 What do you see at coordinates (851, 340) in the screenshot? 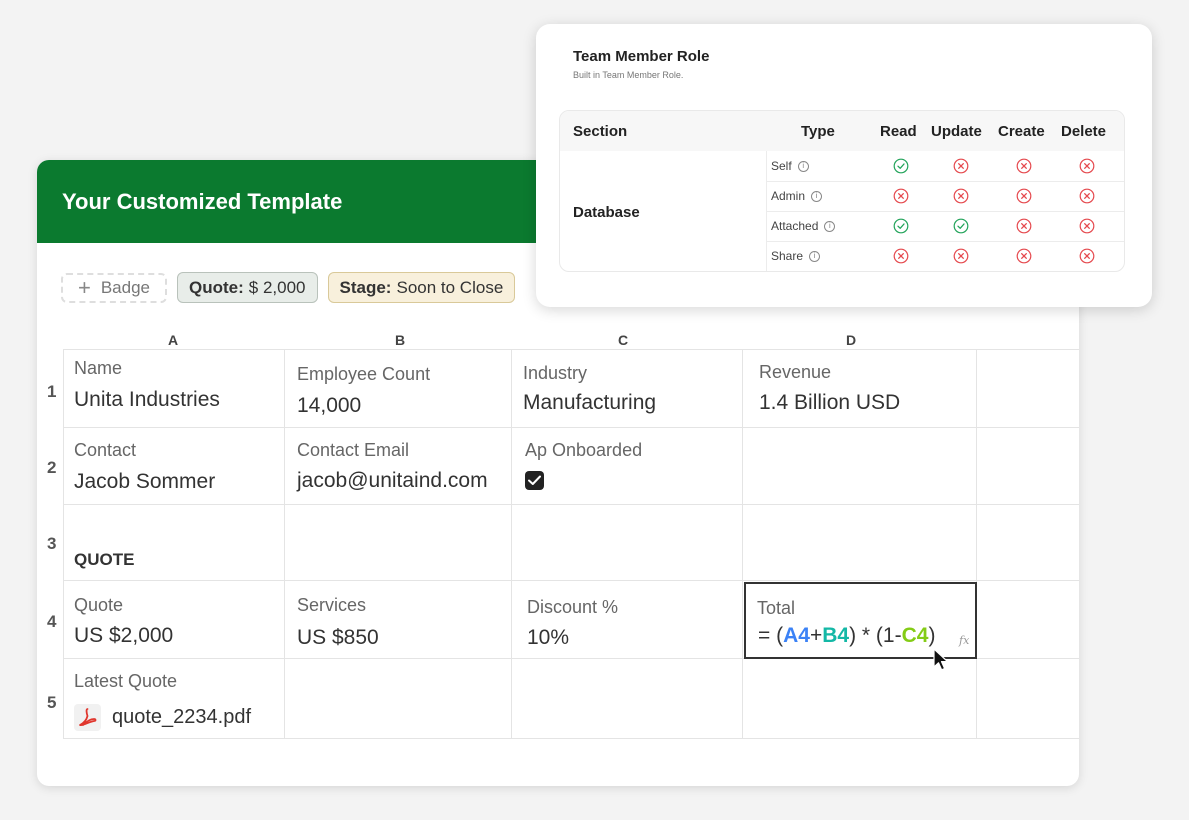
I see `column-header-d: D` at bounding box center [851, 340].